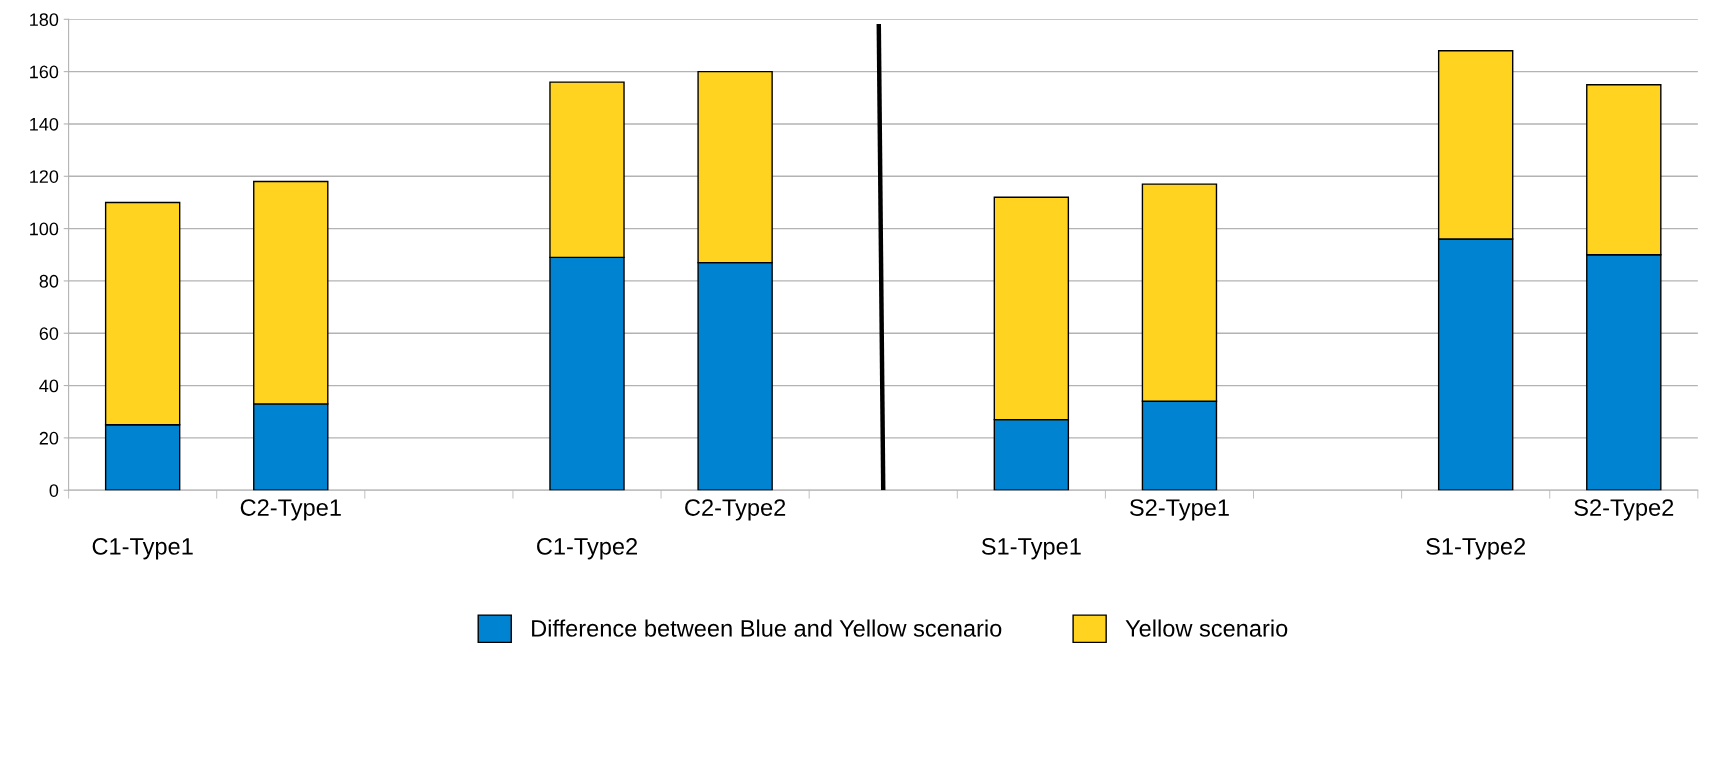  What do you see at coordinates (735, 510) in the screenshot?
I see `x-tick-label: C2-Type2` at bounding box center [735, 510].